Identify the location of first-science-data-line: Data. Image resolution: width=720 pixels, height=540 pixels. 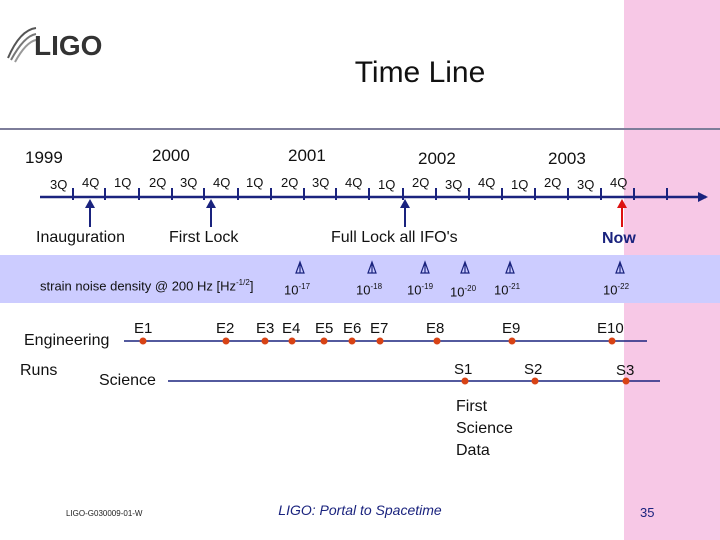
(473, 450).